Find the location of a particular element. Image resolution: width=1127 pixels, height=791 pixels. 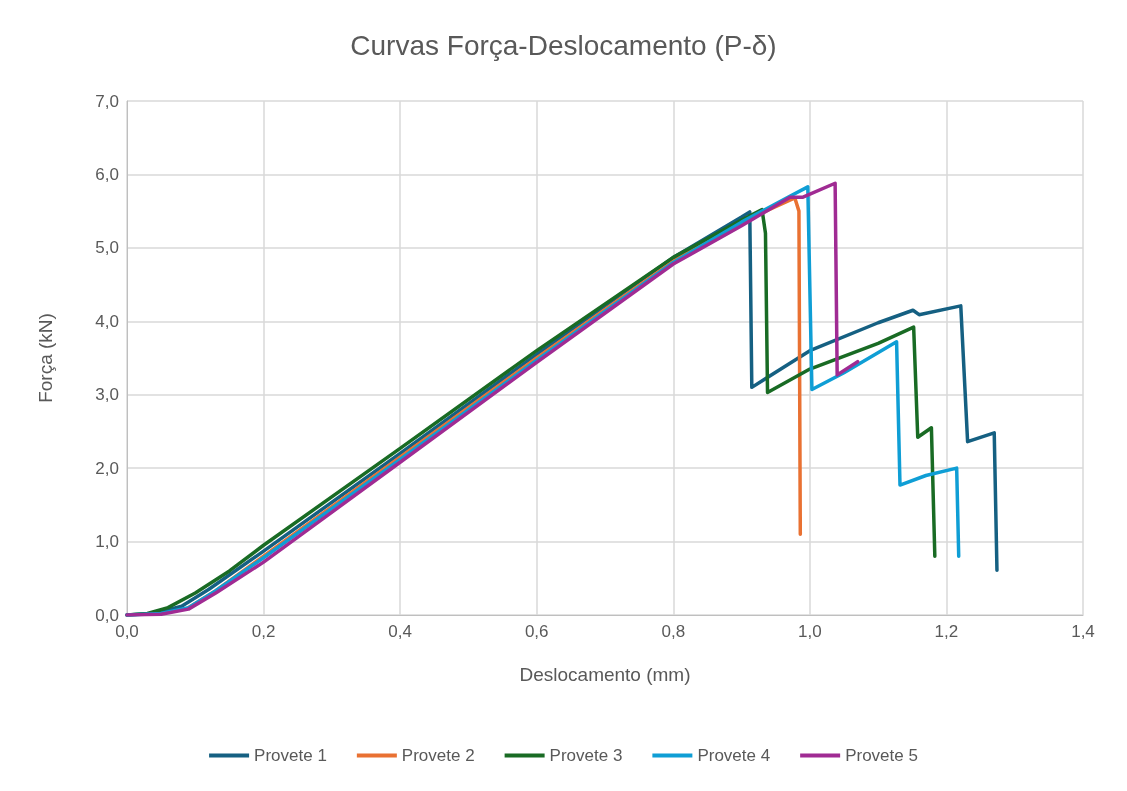

x-tick-label: 1,4 is located at coordinates (1083, 631).